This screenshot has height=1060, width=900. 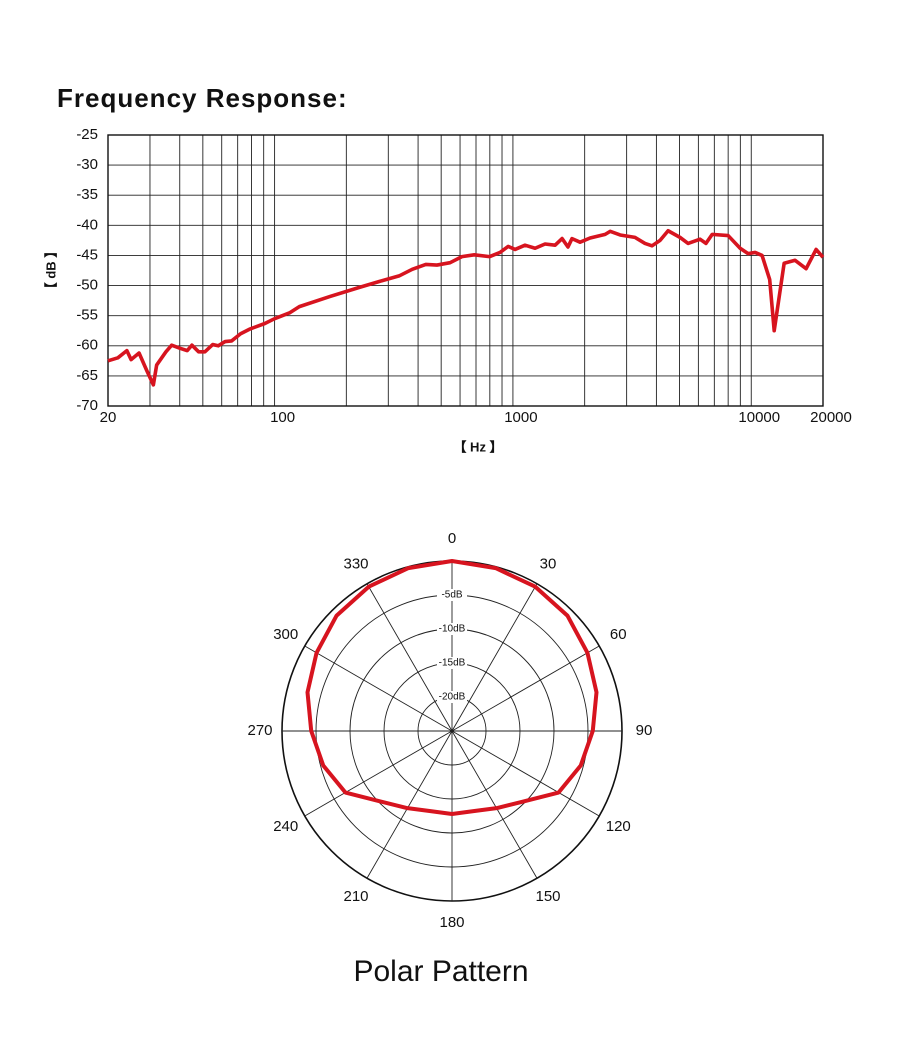 I want to click on y-tick-label: -55, so click(x=87, y=315).